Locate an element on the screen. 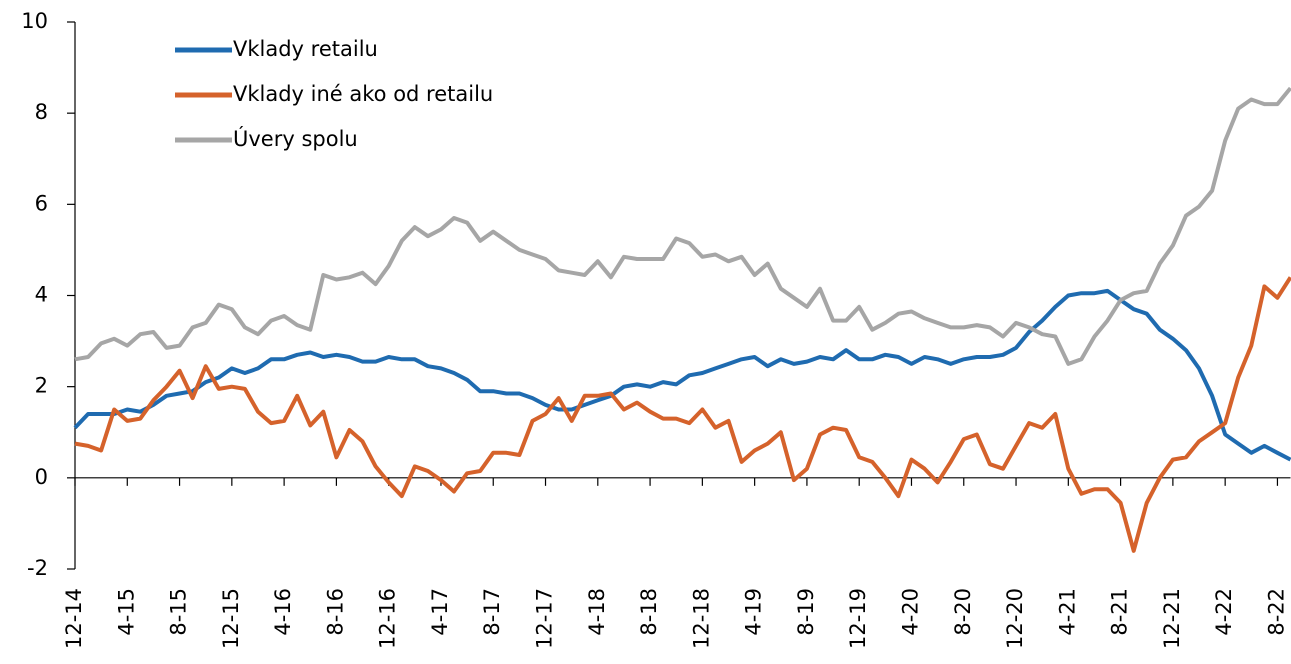 The image size is (1291, 664). x-tick-label: 4-19 is located at coordinates (754, 612).